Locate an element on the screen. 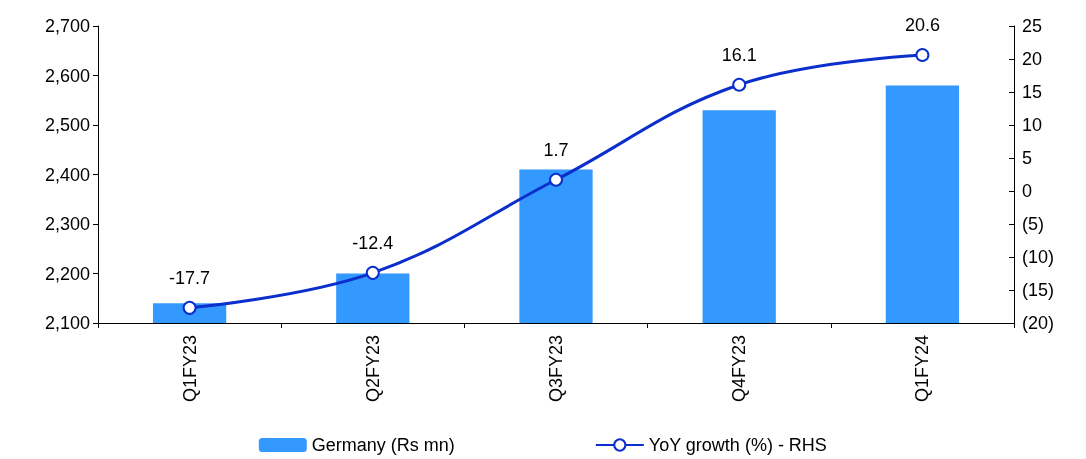  y2-tick-label: (5) is located at coordinates (1033, 224).